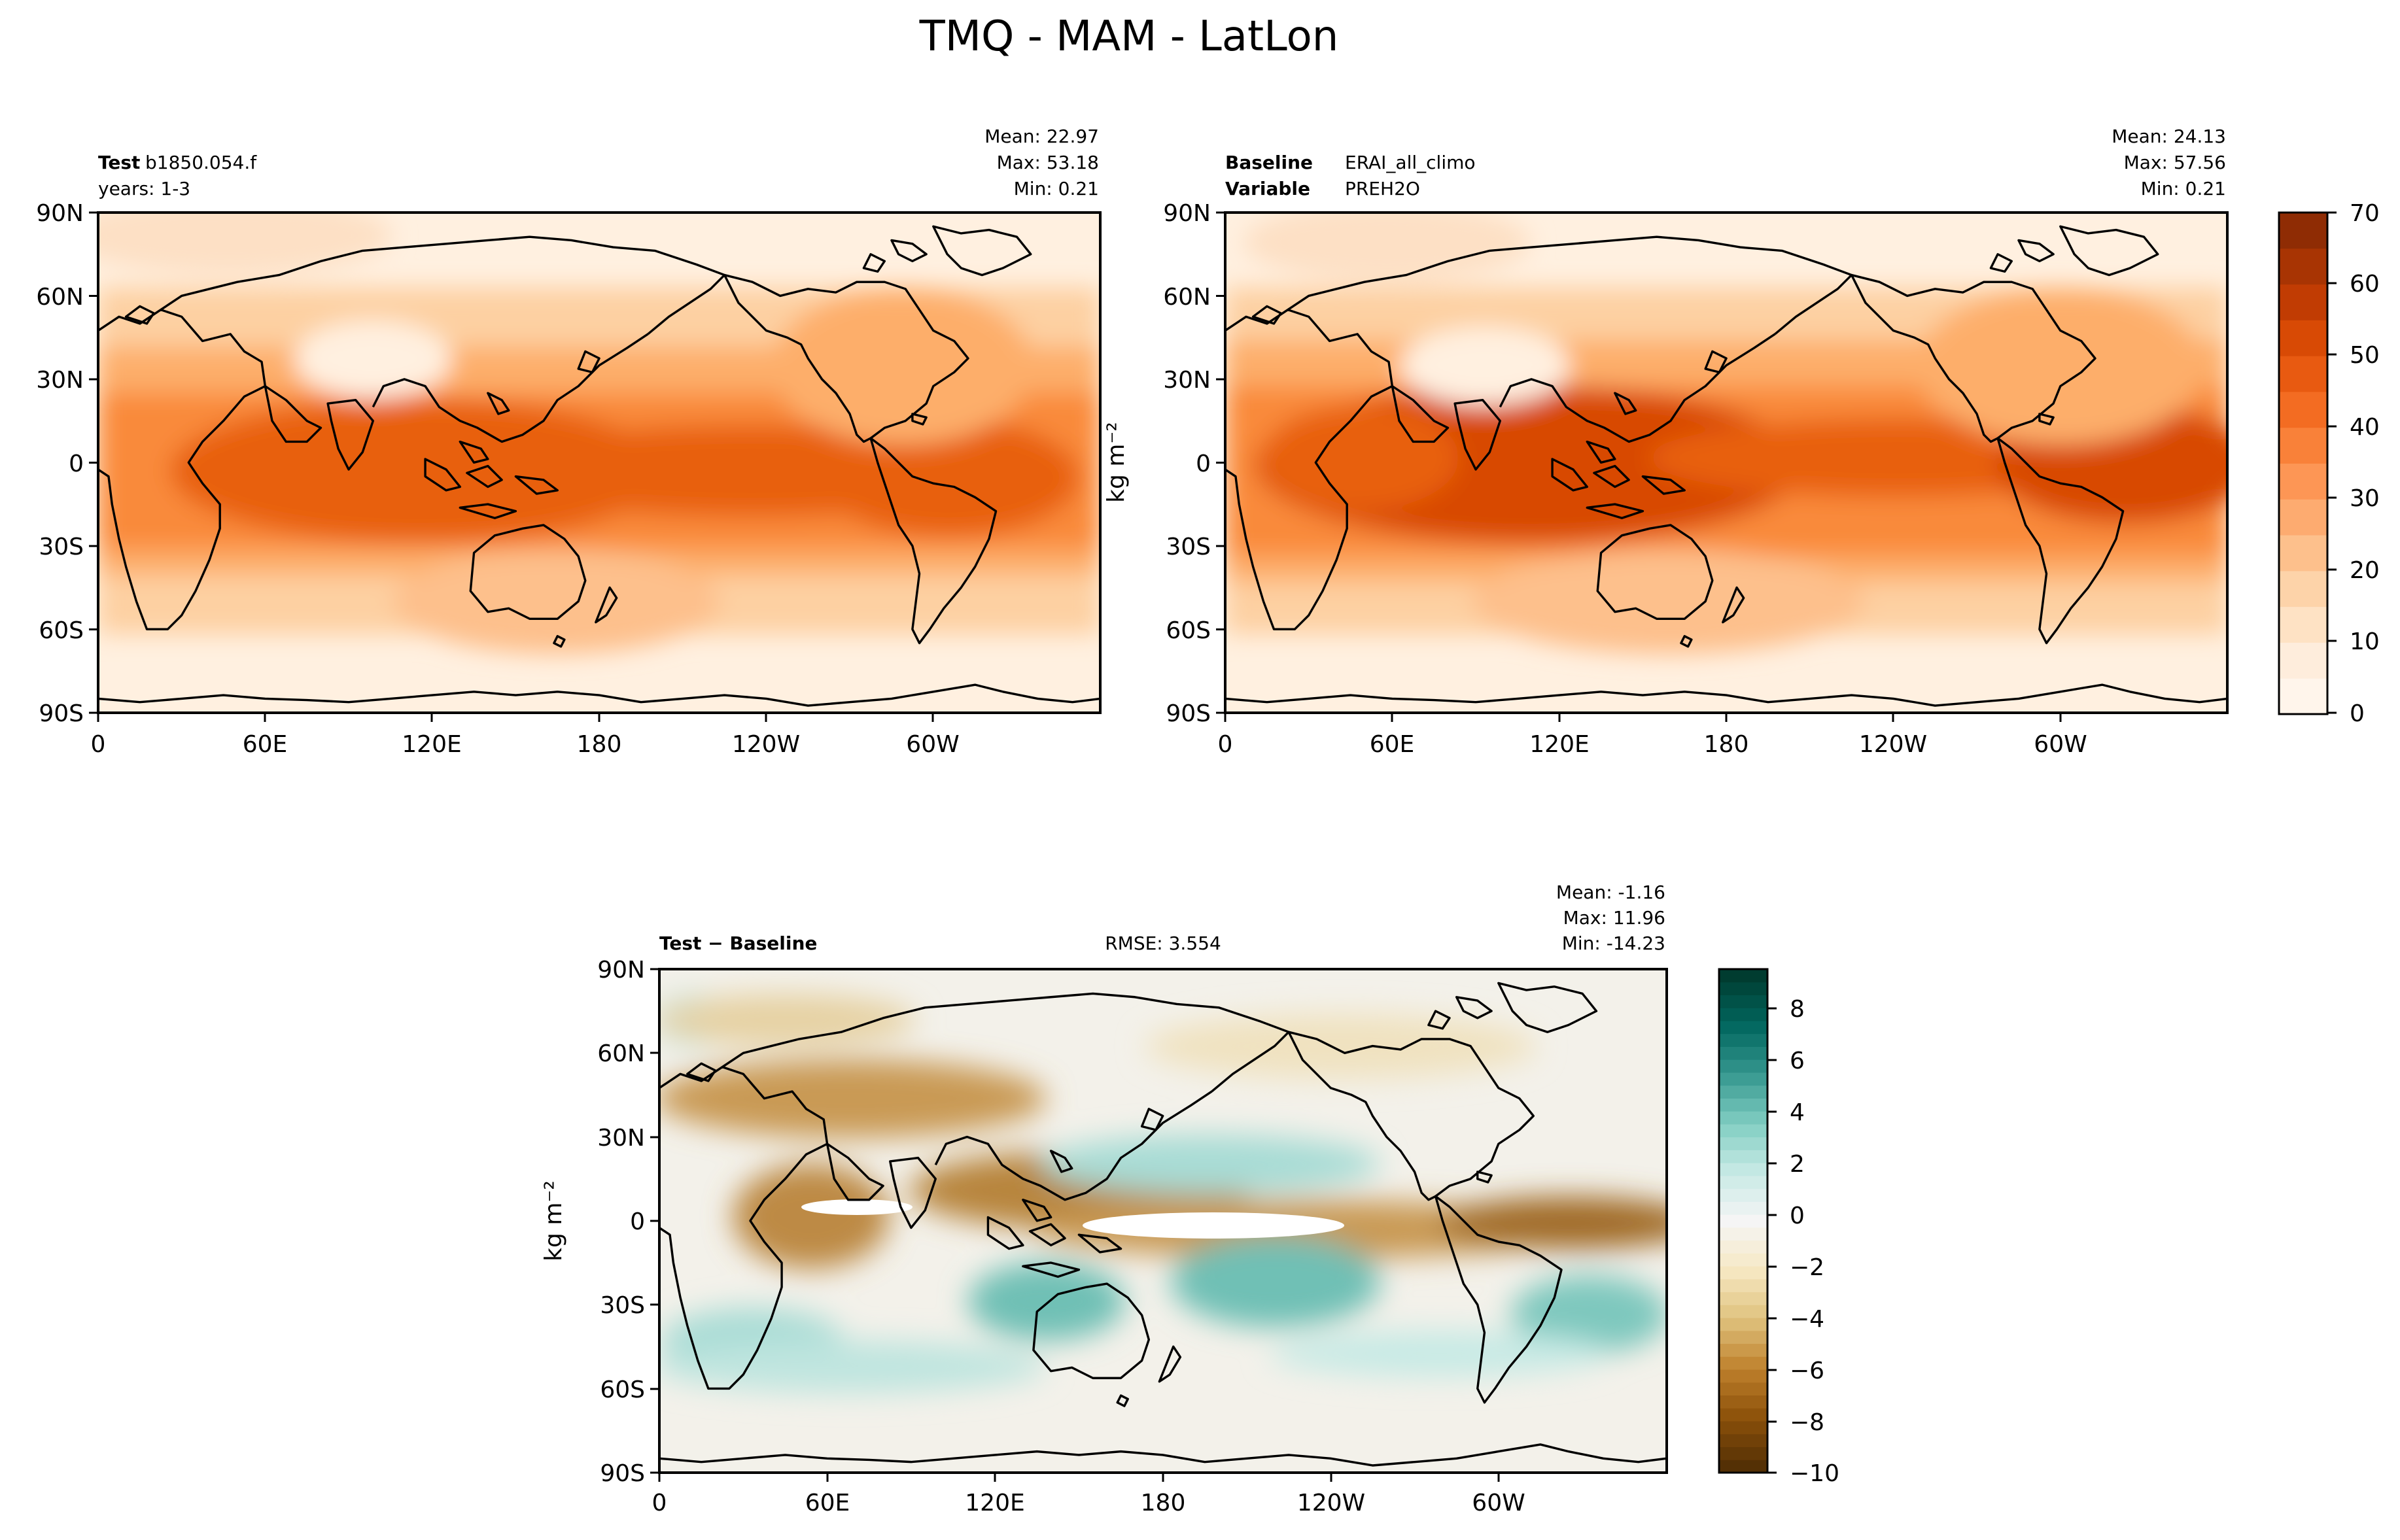  I want to click on baseline-xtick: 120W, so click(1893, 744).